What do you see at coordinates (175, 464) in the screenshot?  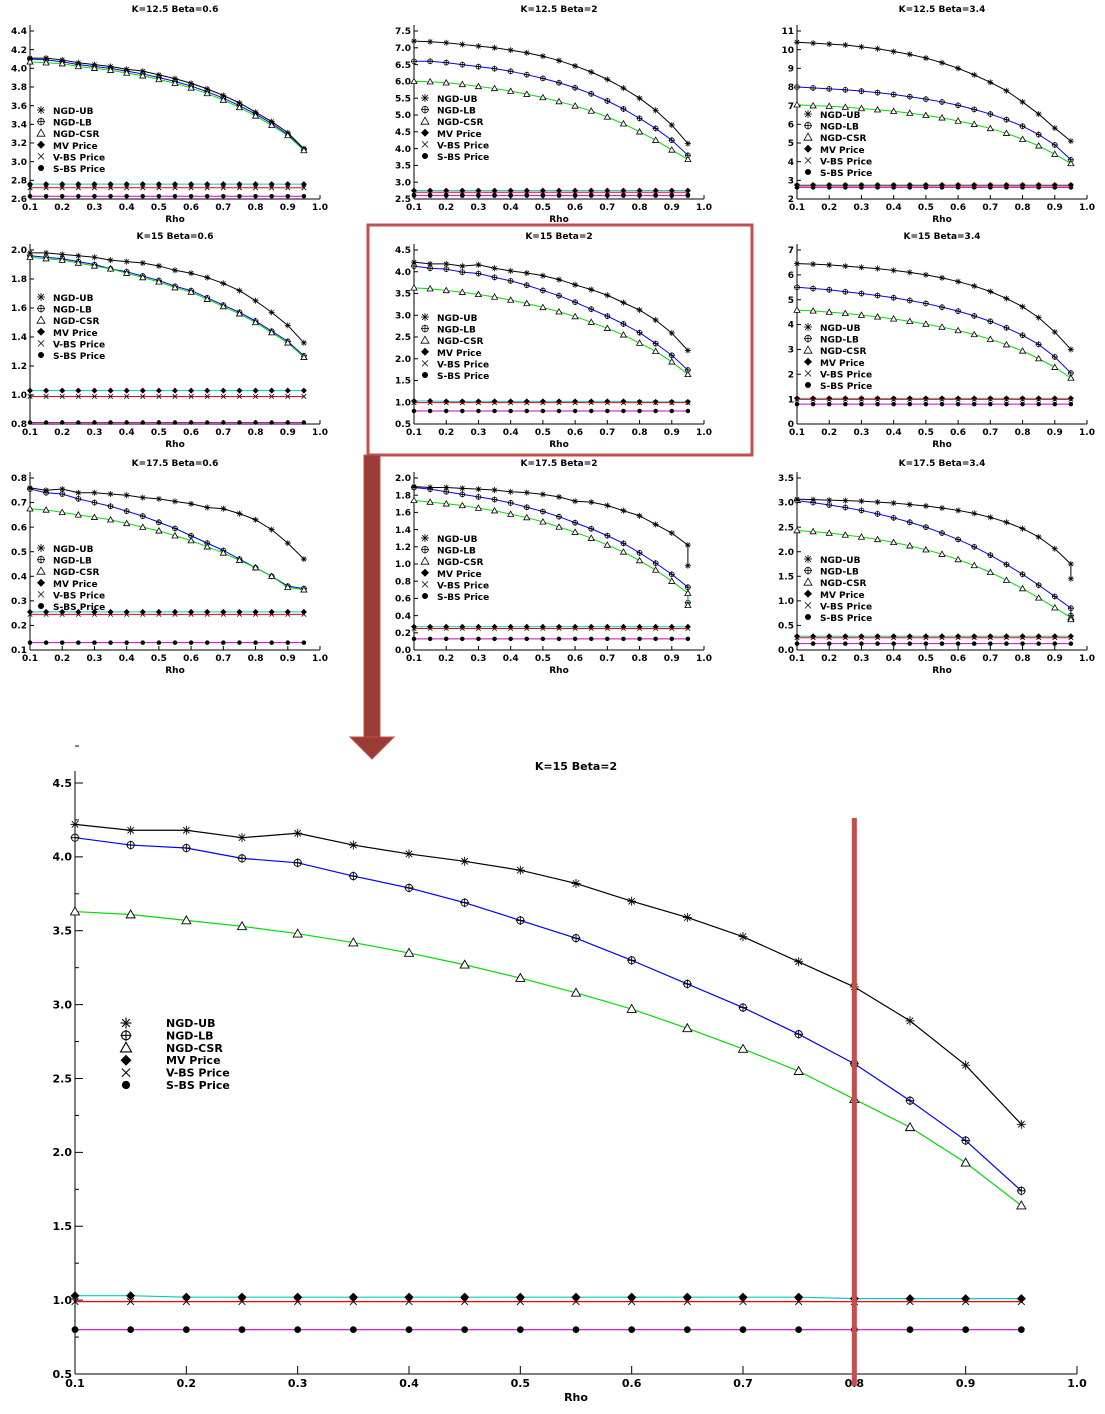 I see `chart-title: K=17.5 Beta=0.6` at bounding box center [175, 464].